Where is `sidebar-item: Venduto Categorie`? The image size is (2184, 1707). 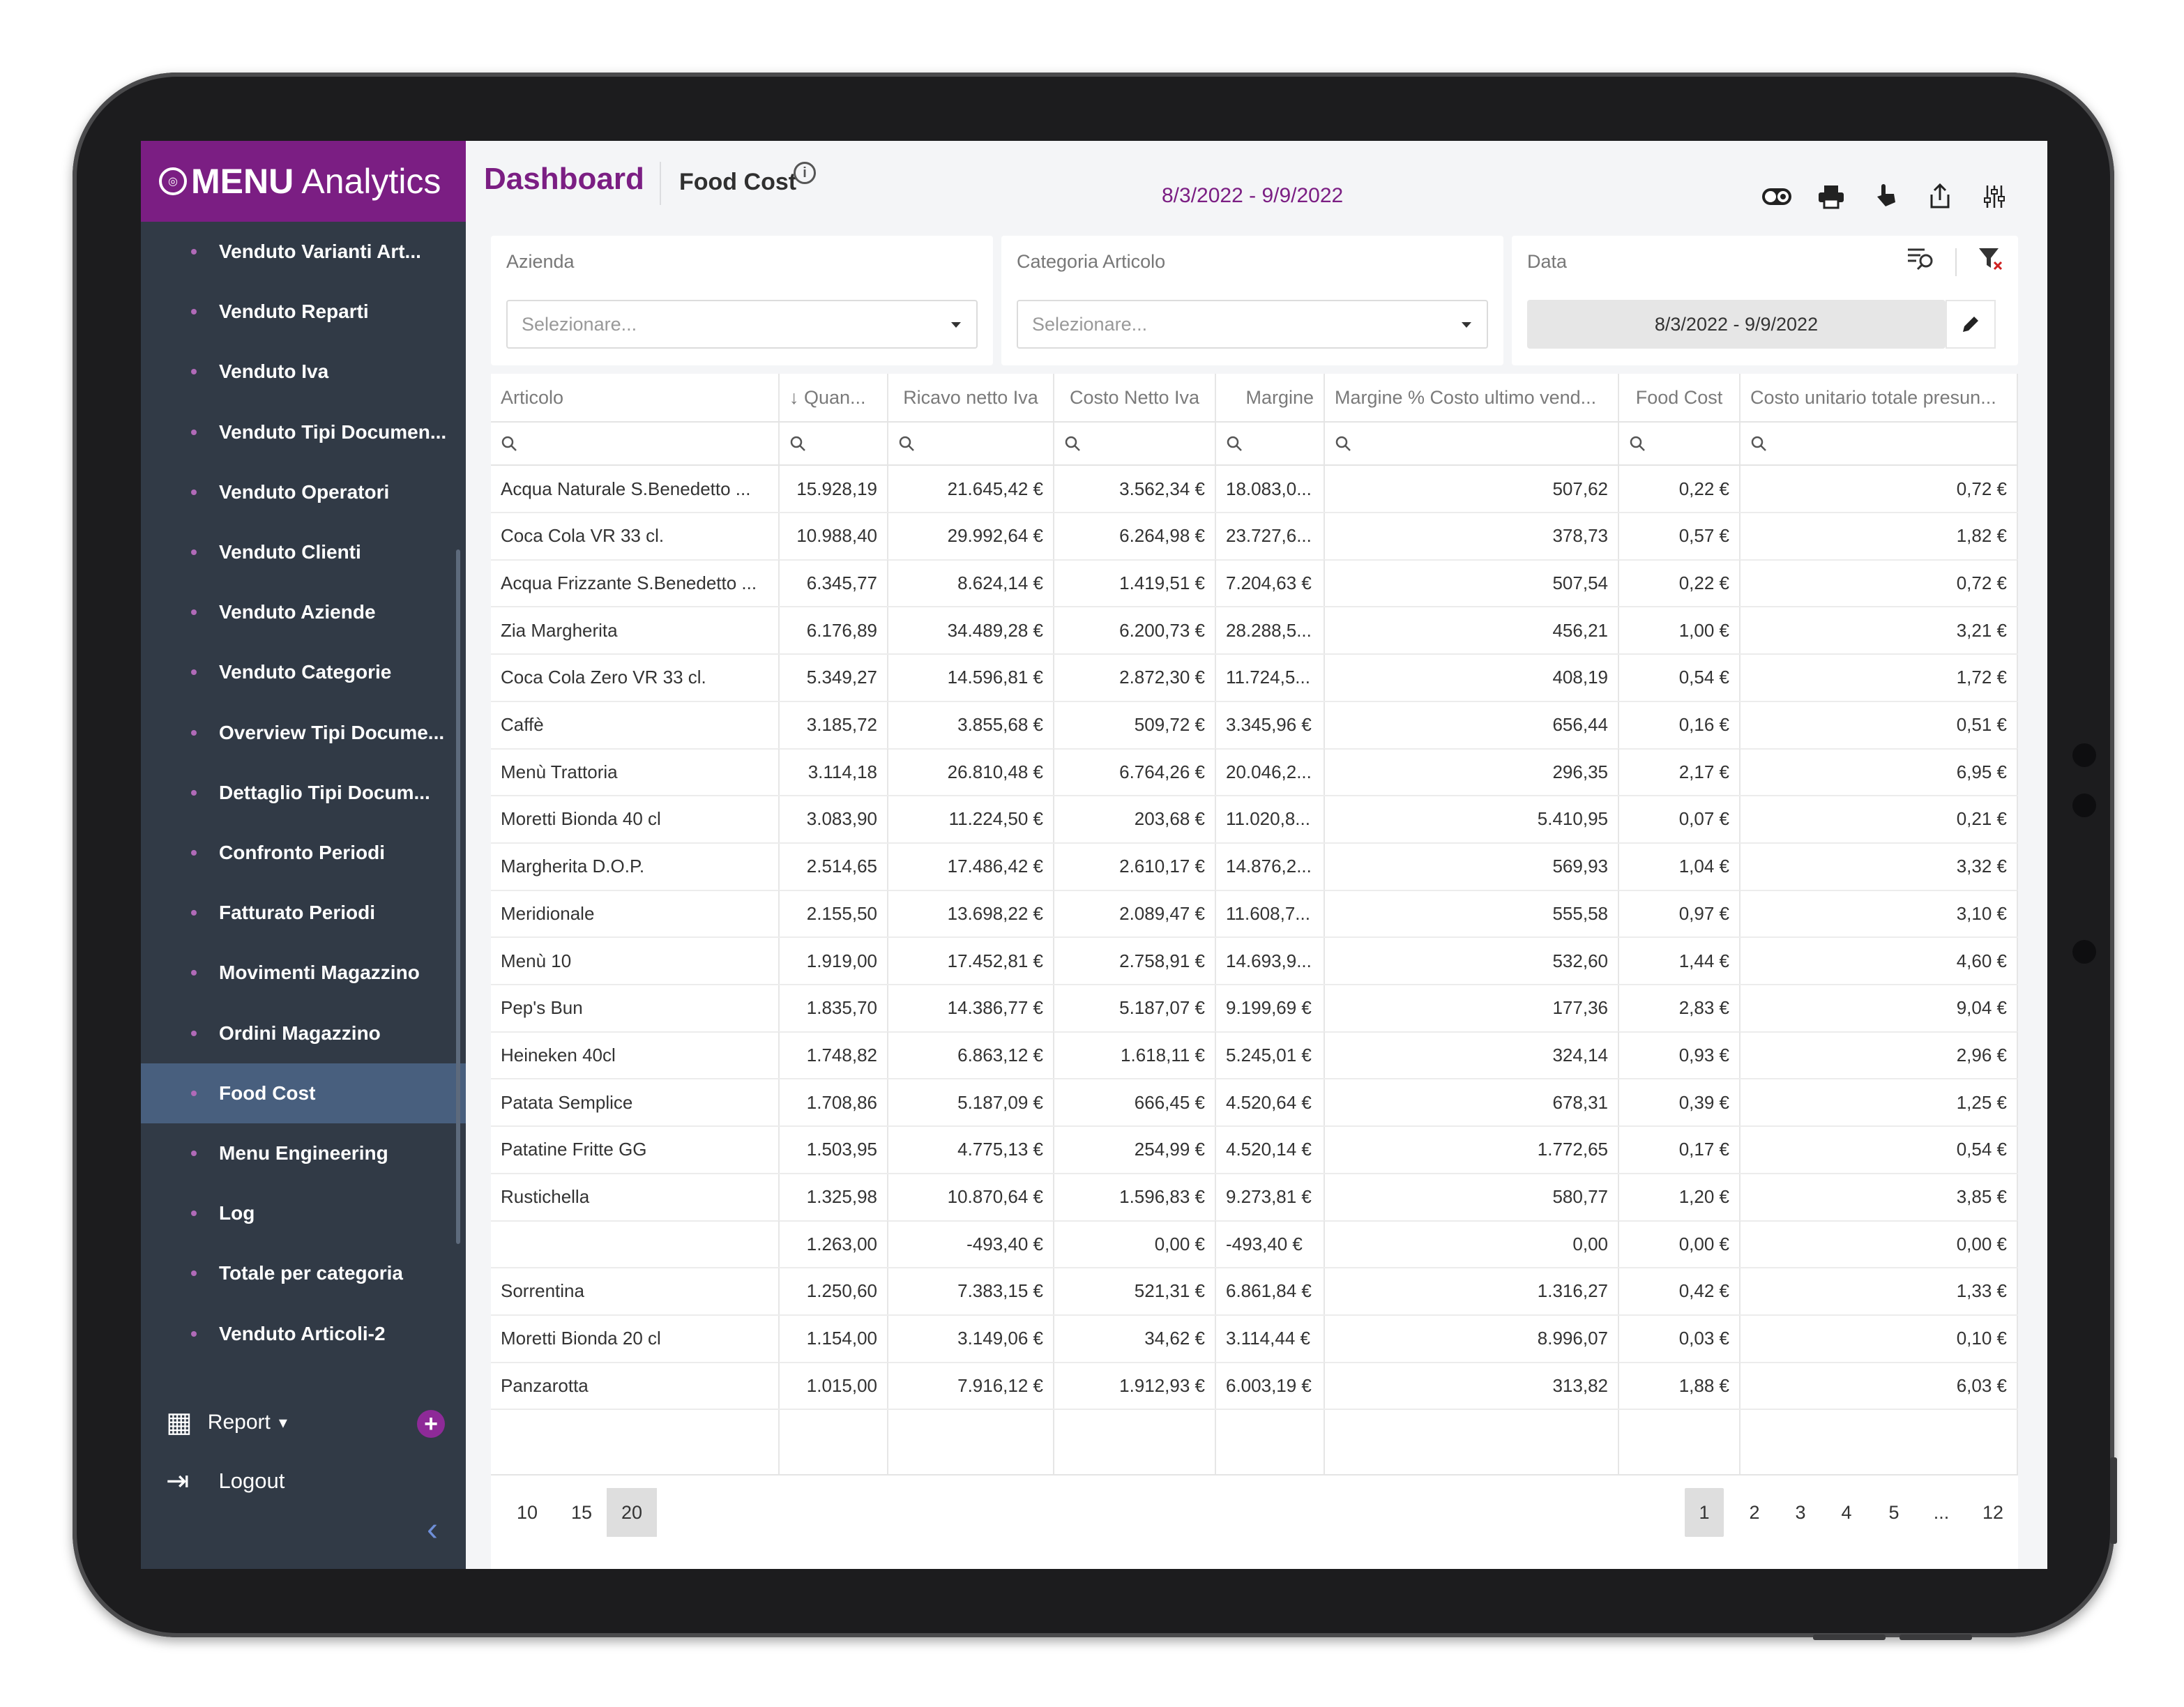
sidebar-item: Venduto Categorie is located at coordinates (303, 672).